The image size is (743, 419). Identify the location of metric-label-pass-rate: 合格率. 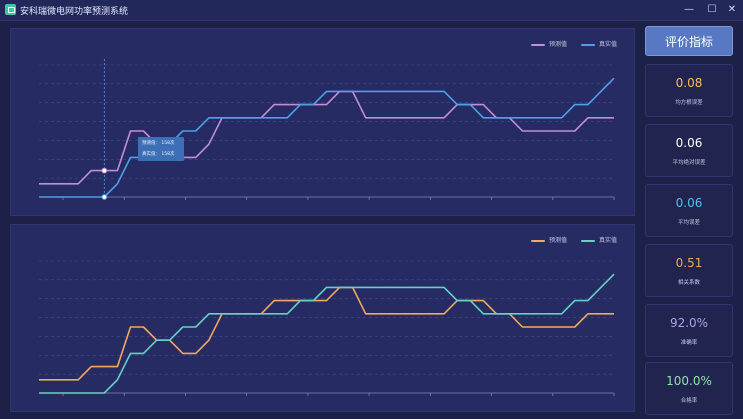
(689, 401).